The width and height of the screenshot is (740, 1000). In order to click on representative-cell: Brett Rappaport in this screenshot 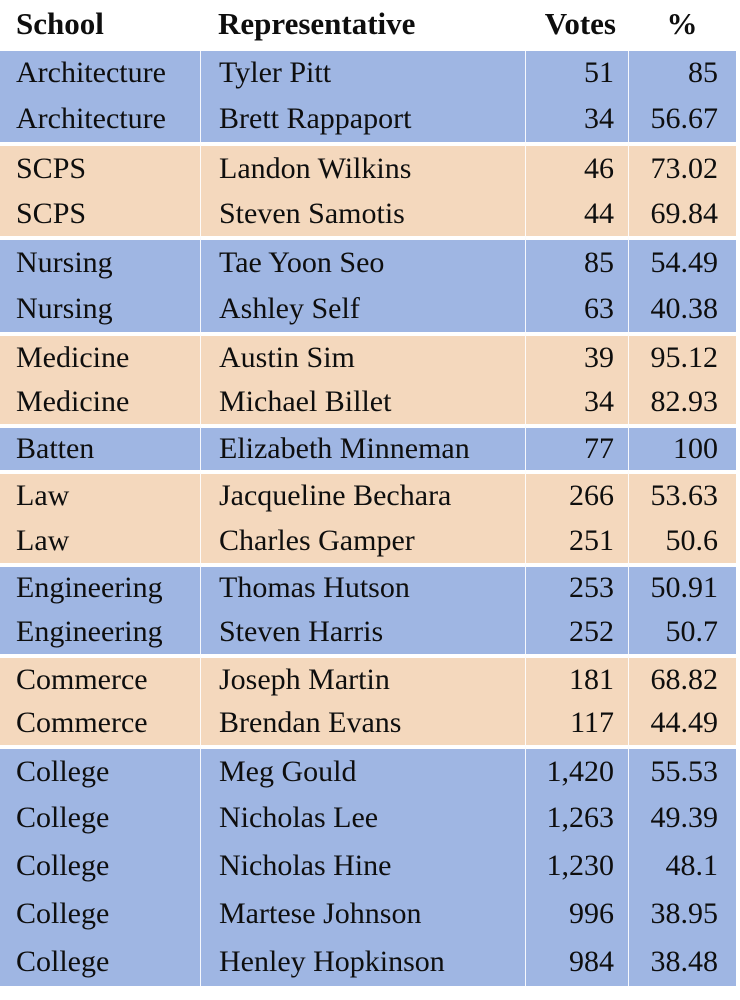, I will do `click(362, 118)`.